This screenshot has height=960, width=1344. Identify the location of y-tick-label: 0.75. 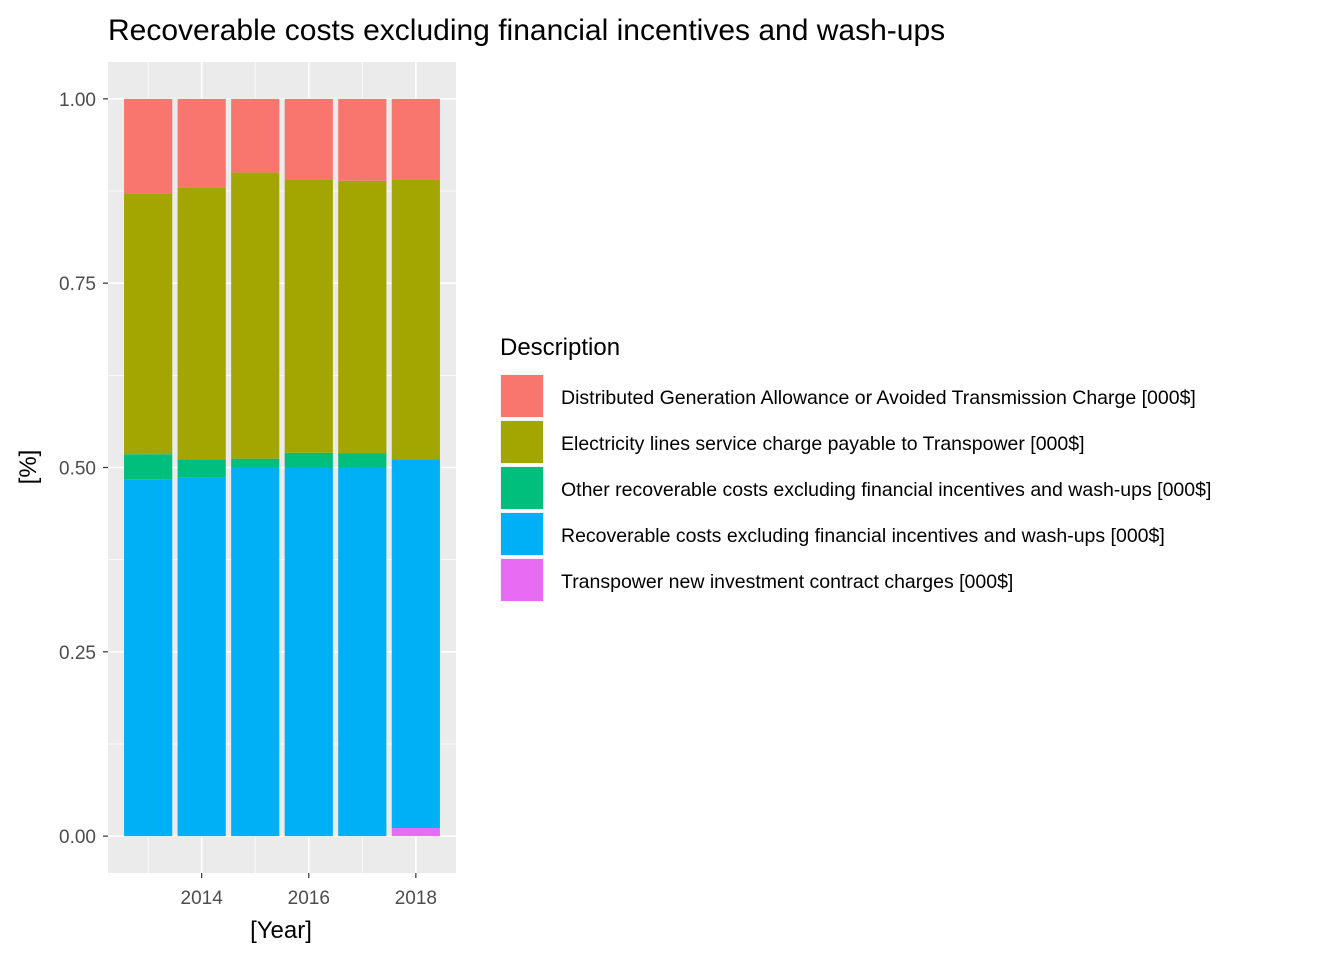
(77, 284).